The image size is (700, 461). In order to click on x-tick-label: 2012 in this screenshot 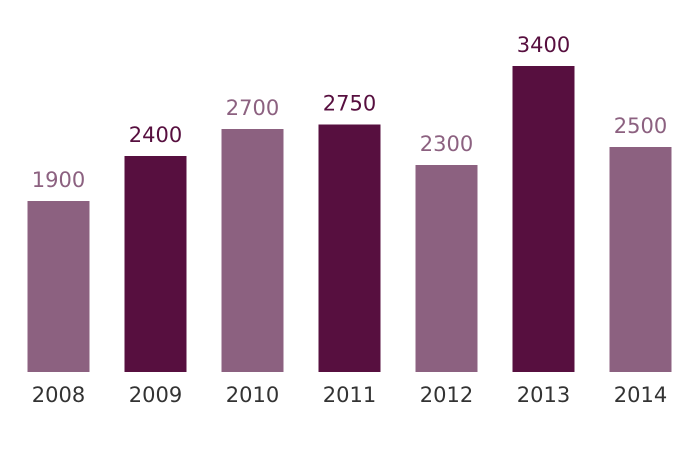, I will do `click(446, 395)`.